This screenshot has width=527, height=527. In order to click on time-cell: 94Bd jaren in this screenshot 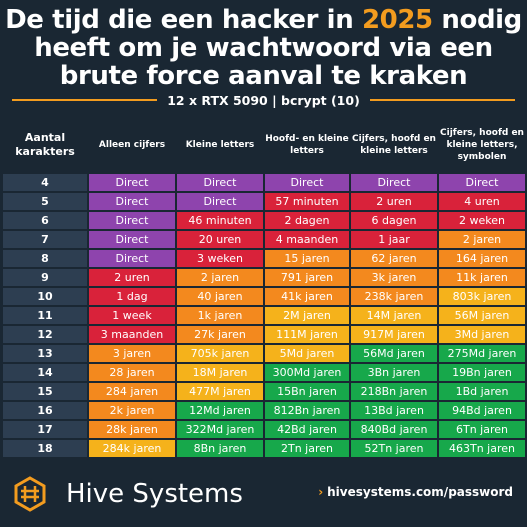, I will do `click(482, 410)`.